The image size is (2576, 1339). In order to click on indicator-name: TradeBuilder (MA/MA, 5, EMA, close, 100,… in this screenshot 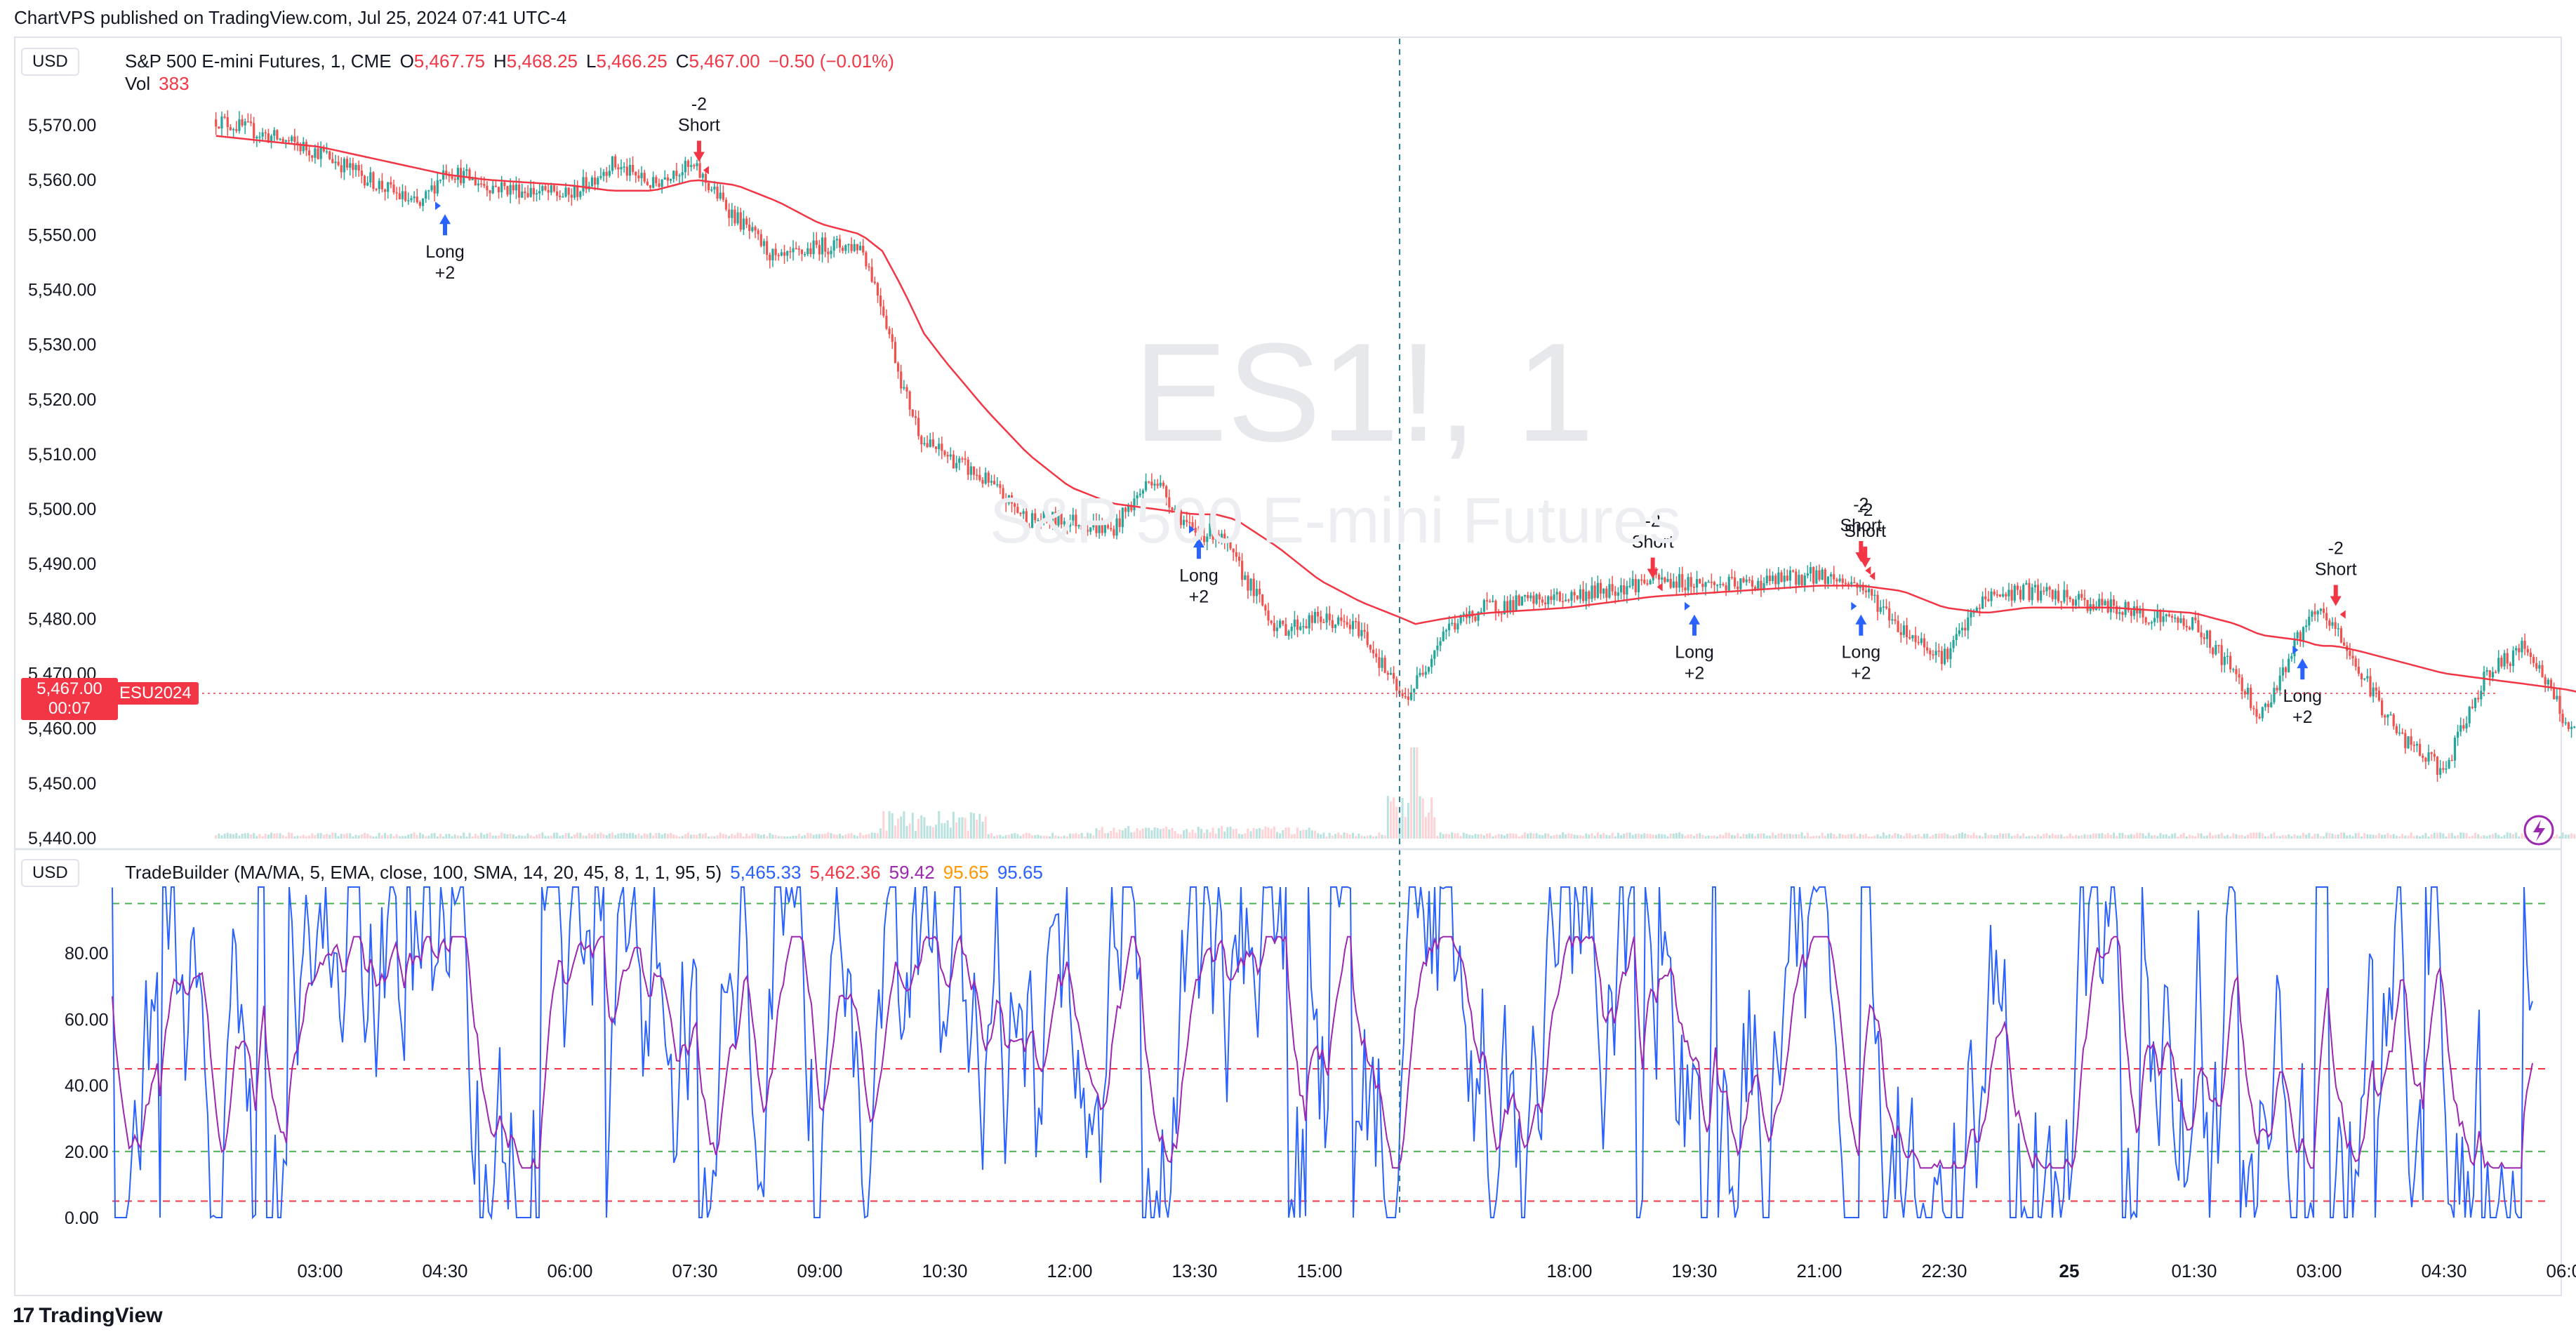, I will do `click(424, 872)`.